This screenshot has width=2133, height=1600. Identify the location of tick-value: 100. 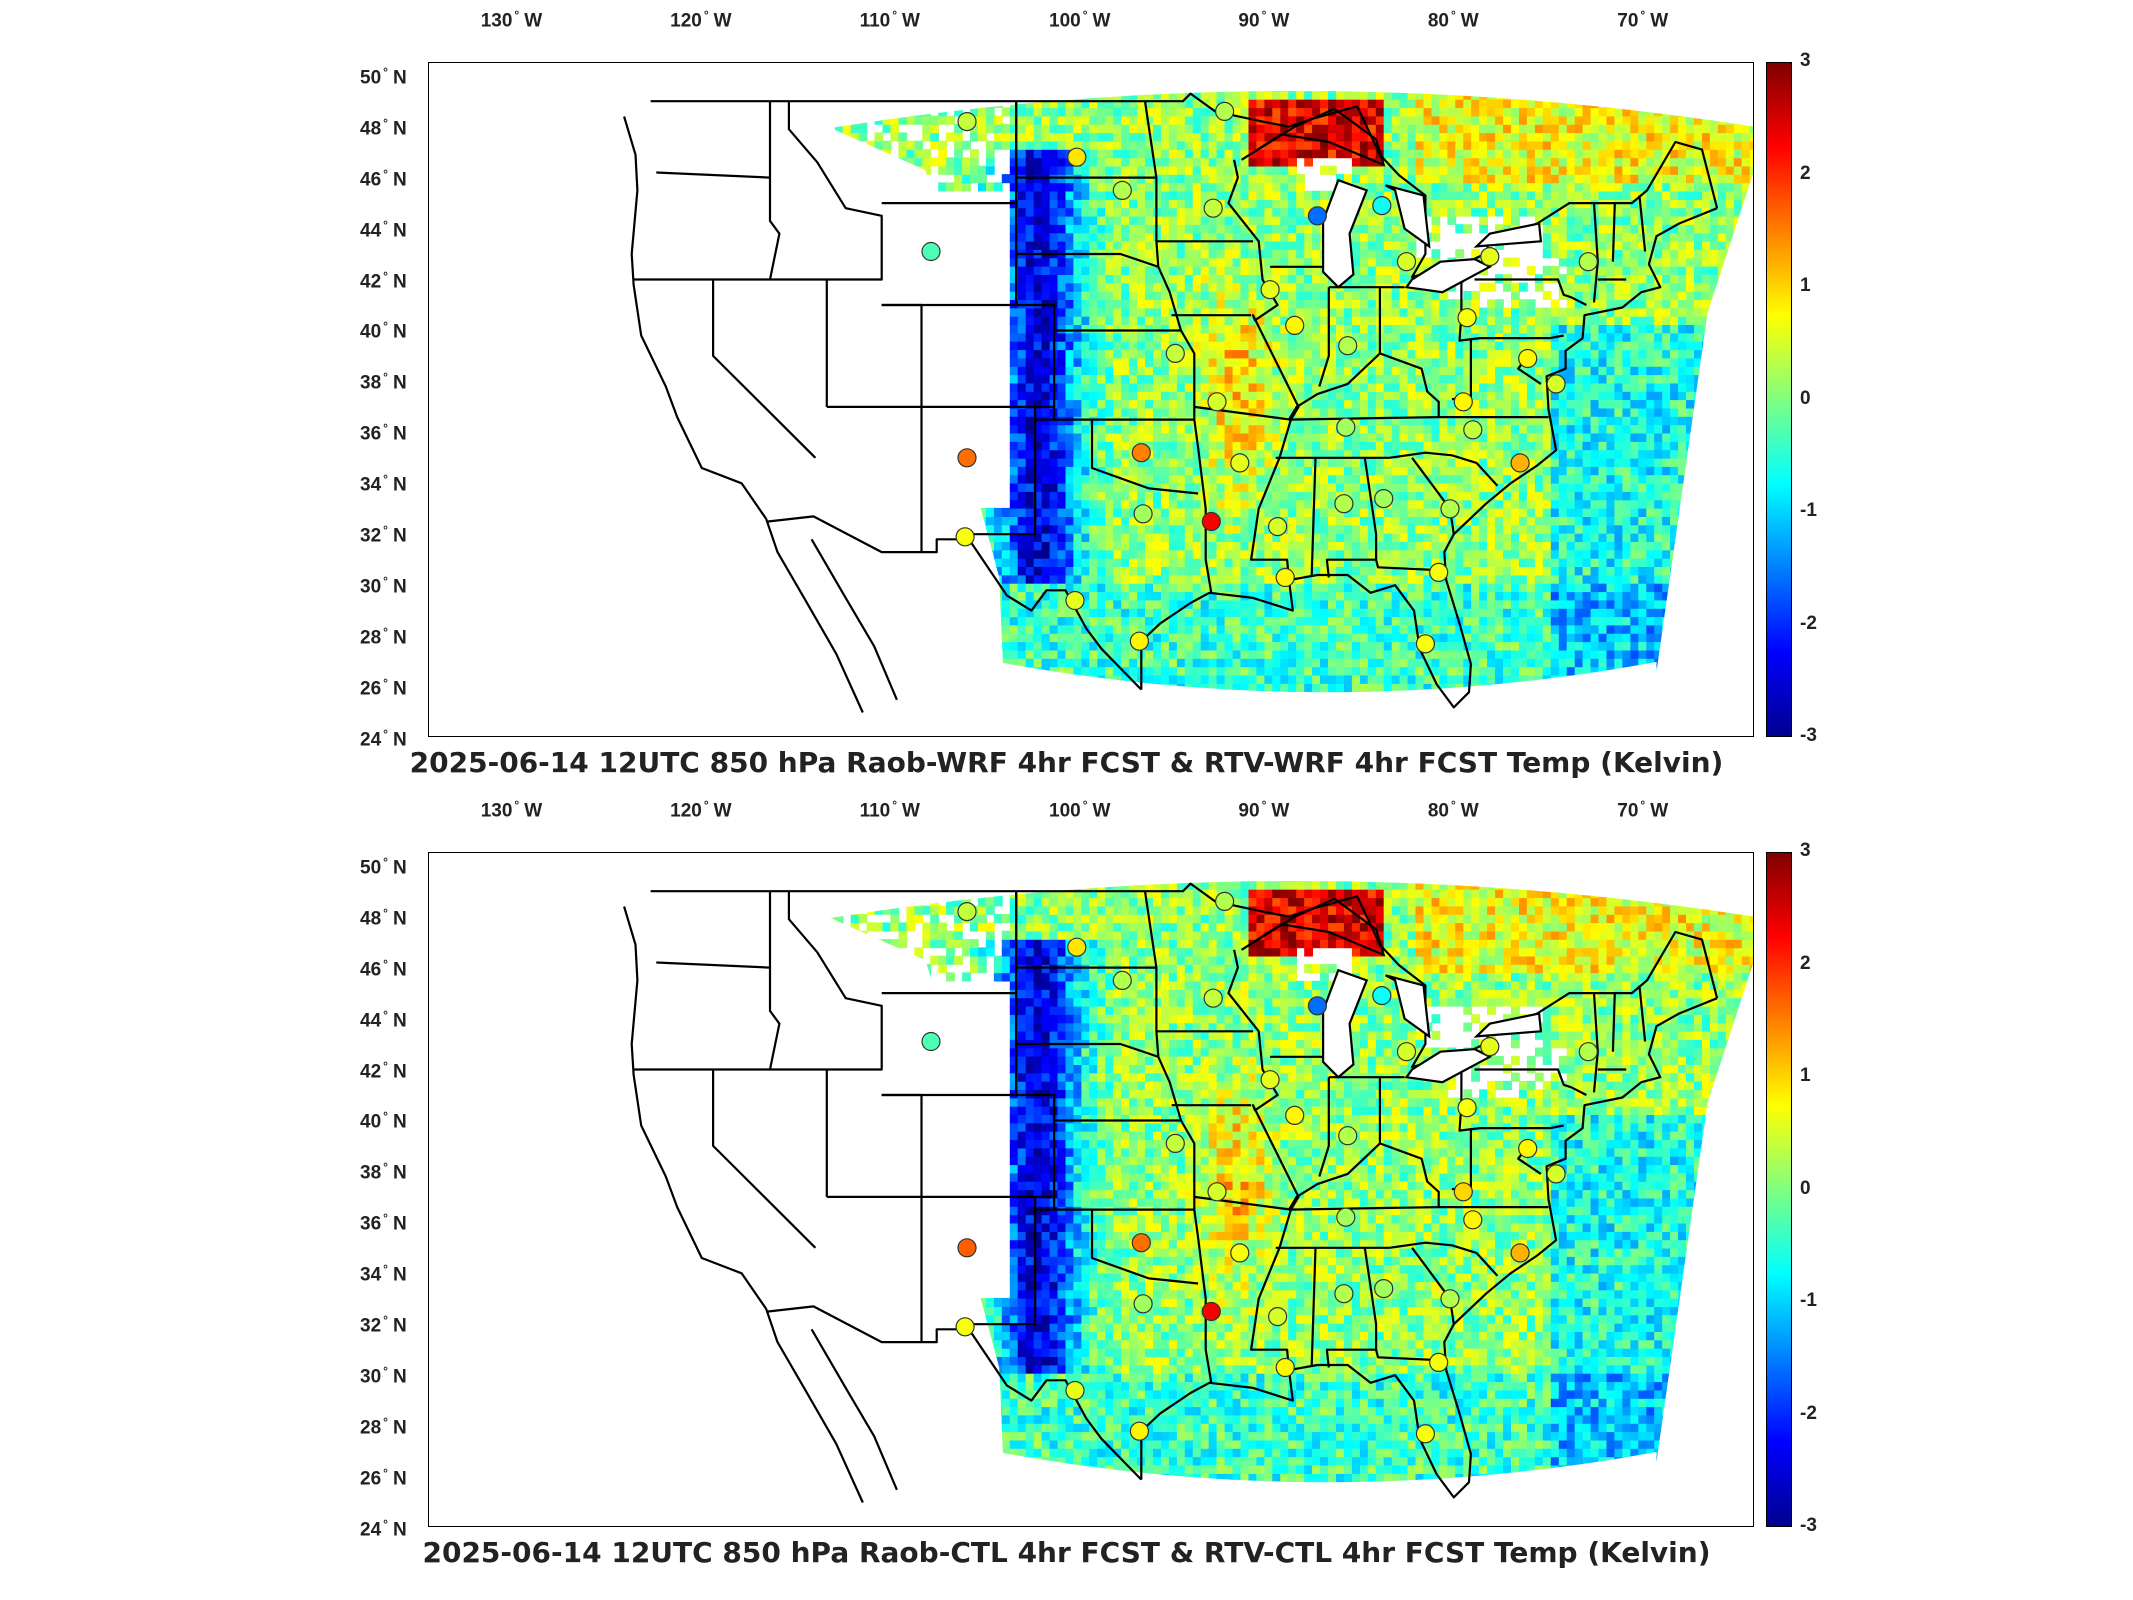
(1065, 21).